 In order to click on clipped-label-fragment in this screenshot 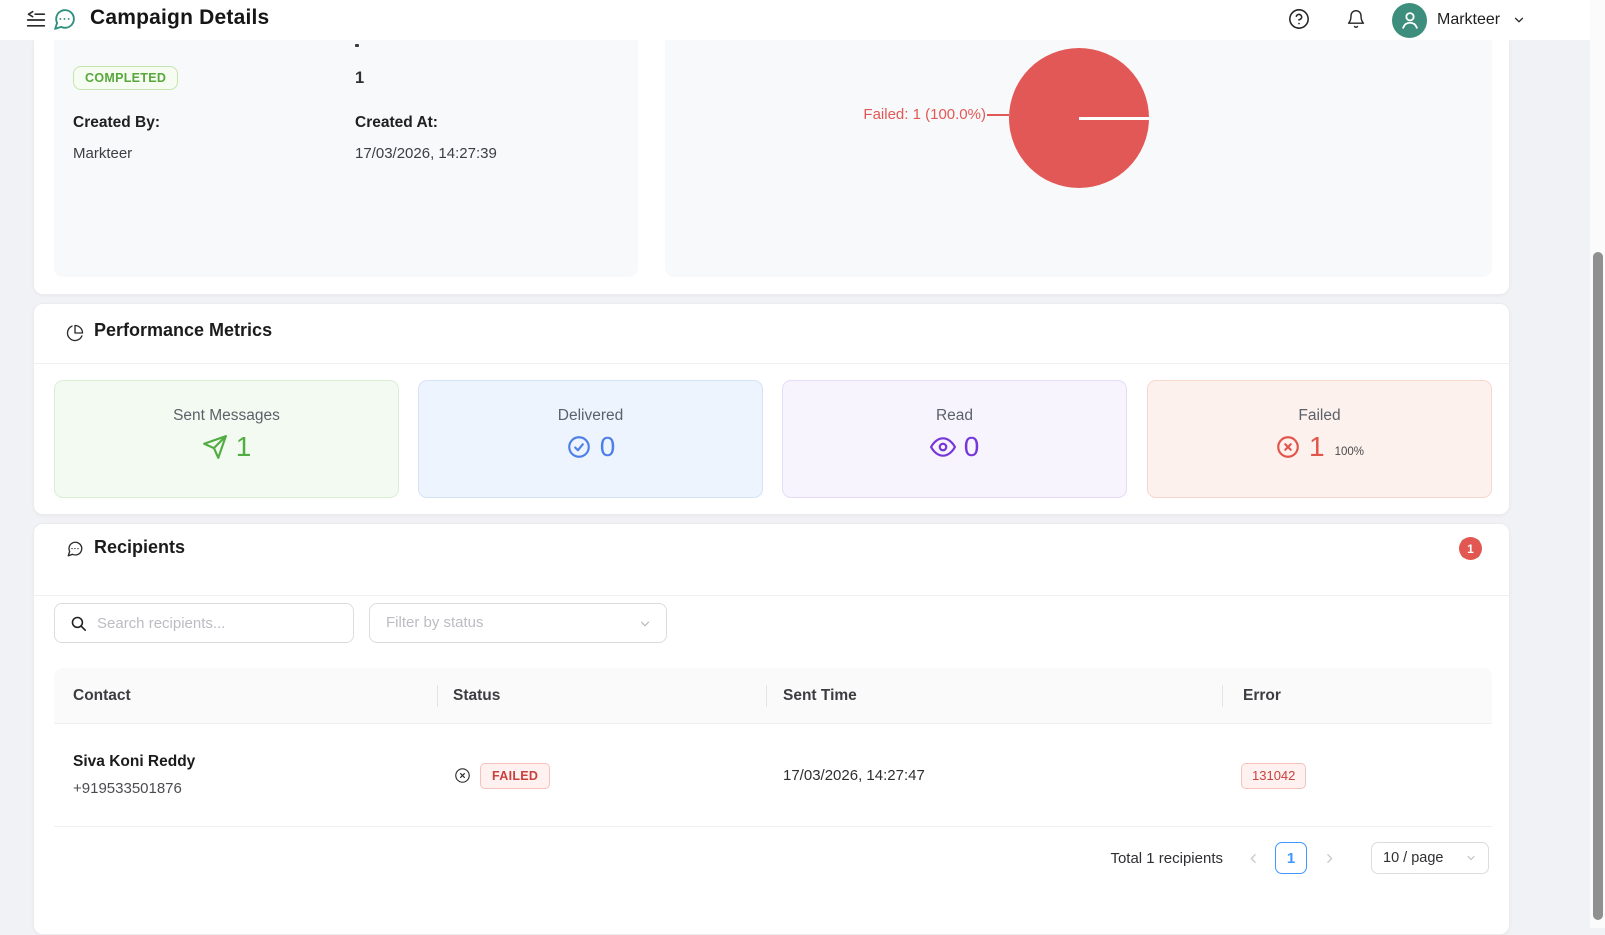, I will do `click(357, 45)`.